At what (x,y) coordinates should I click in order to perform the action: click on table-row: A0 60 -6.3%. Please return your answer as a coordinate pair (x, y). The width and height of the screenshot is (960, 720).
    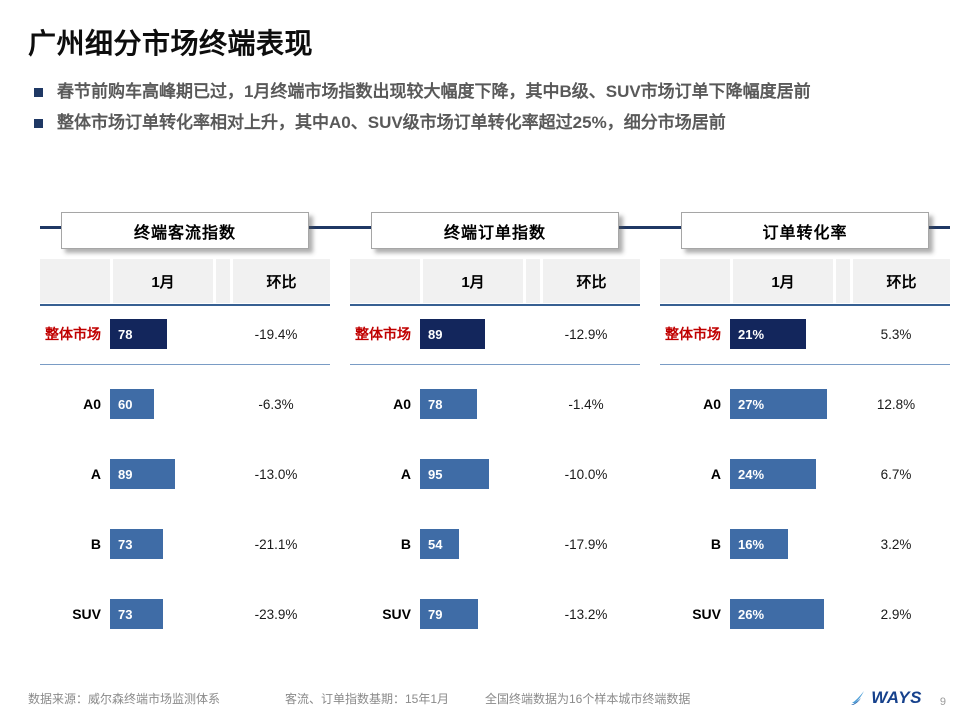
    Looking at the image, I should click on (185, 404).